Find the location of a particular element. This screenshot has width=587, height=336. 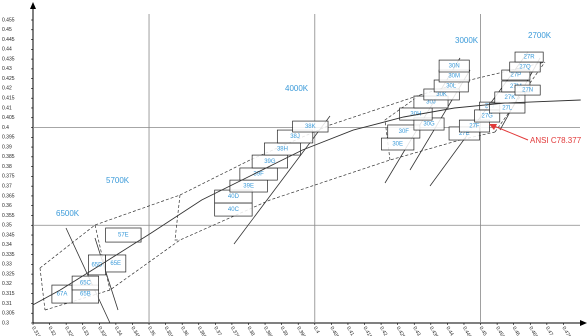

y-tick-label: 0.34 is located at coordinates (7, 245).